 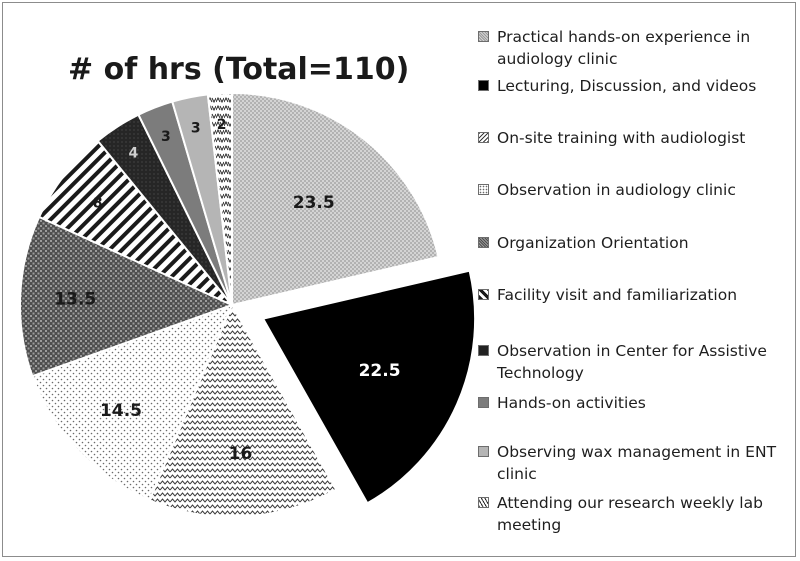 What do you see at coordinates (616, 190) in the screenshot?
I see `legend-label: Observation in audiology clinic` at bounding box center [616, 190].